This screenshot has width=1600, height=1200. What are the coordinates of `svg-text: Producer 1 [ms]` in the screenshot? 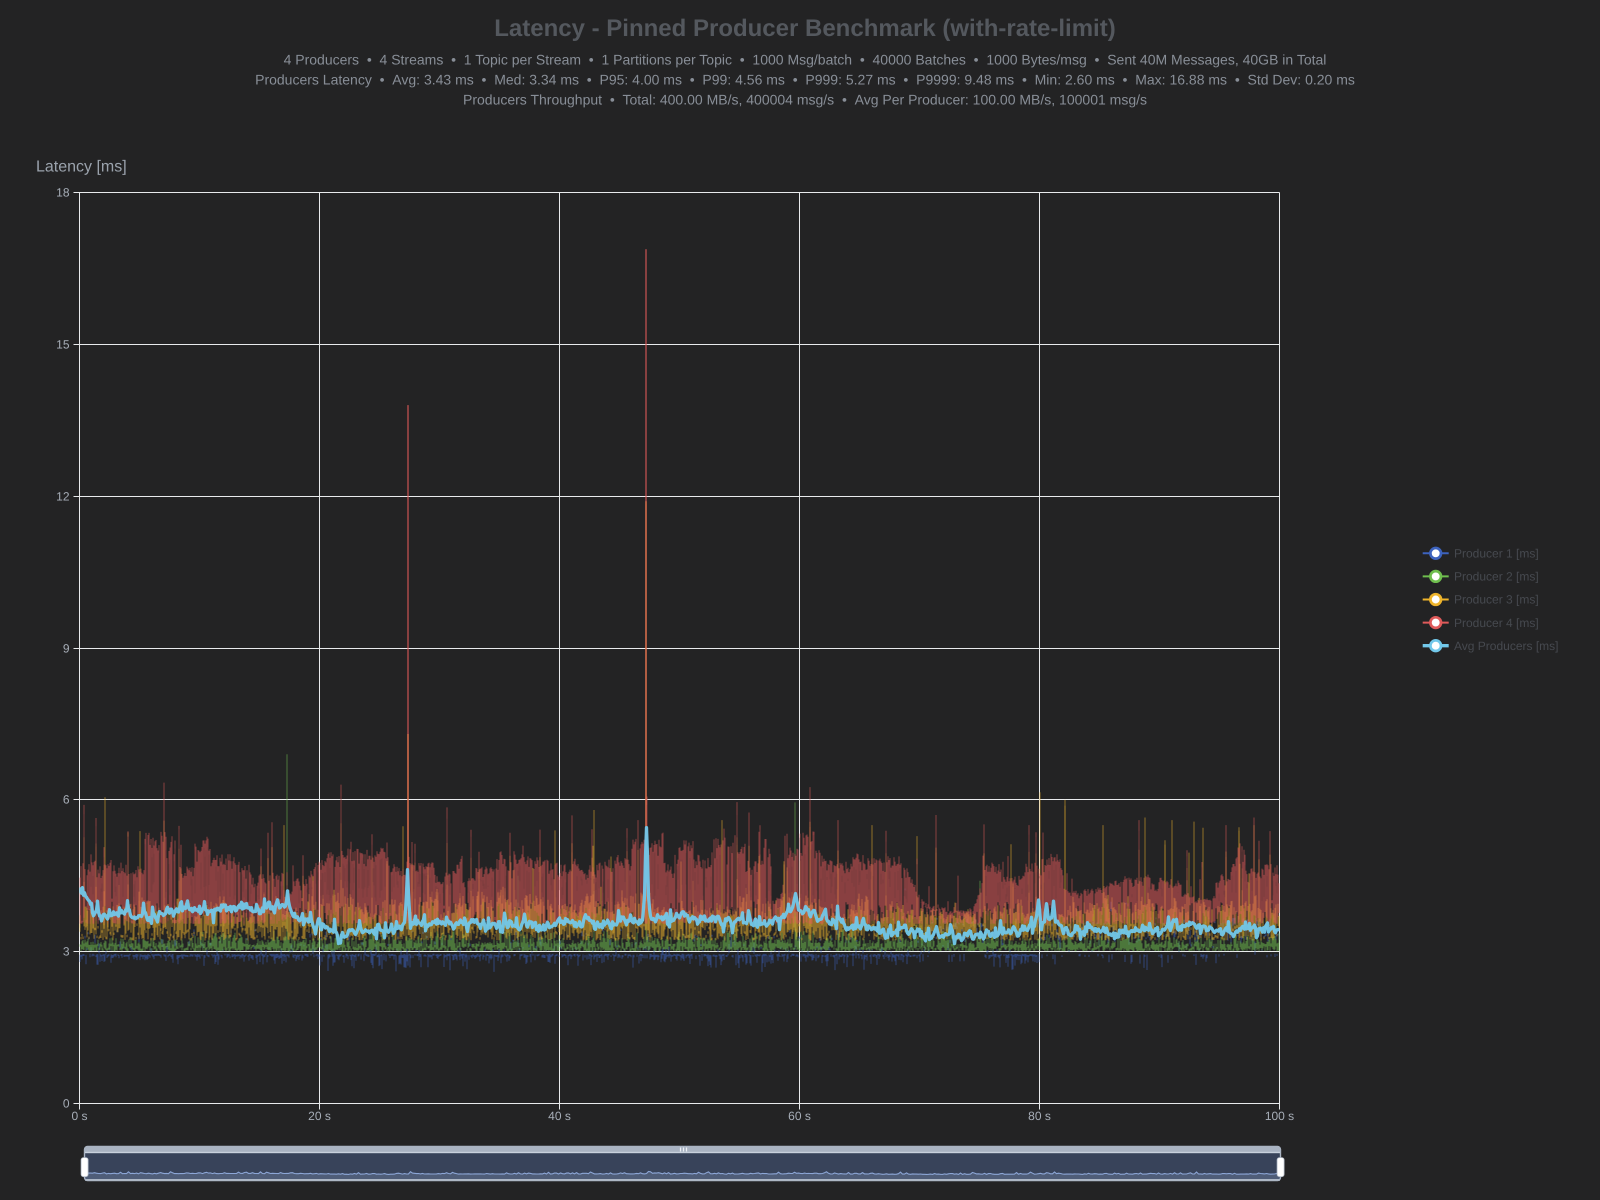 It's located at (1496, 554).